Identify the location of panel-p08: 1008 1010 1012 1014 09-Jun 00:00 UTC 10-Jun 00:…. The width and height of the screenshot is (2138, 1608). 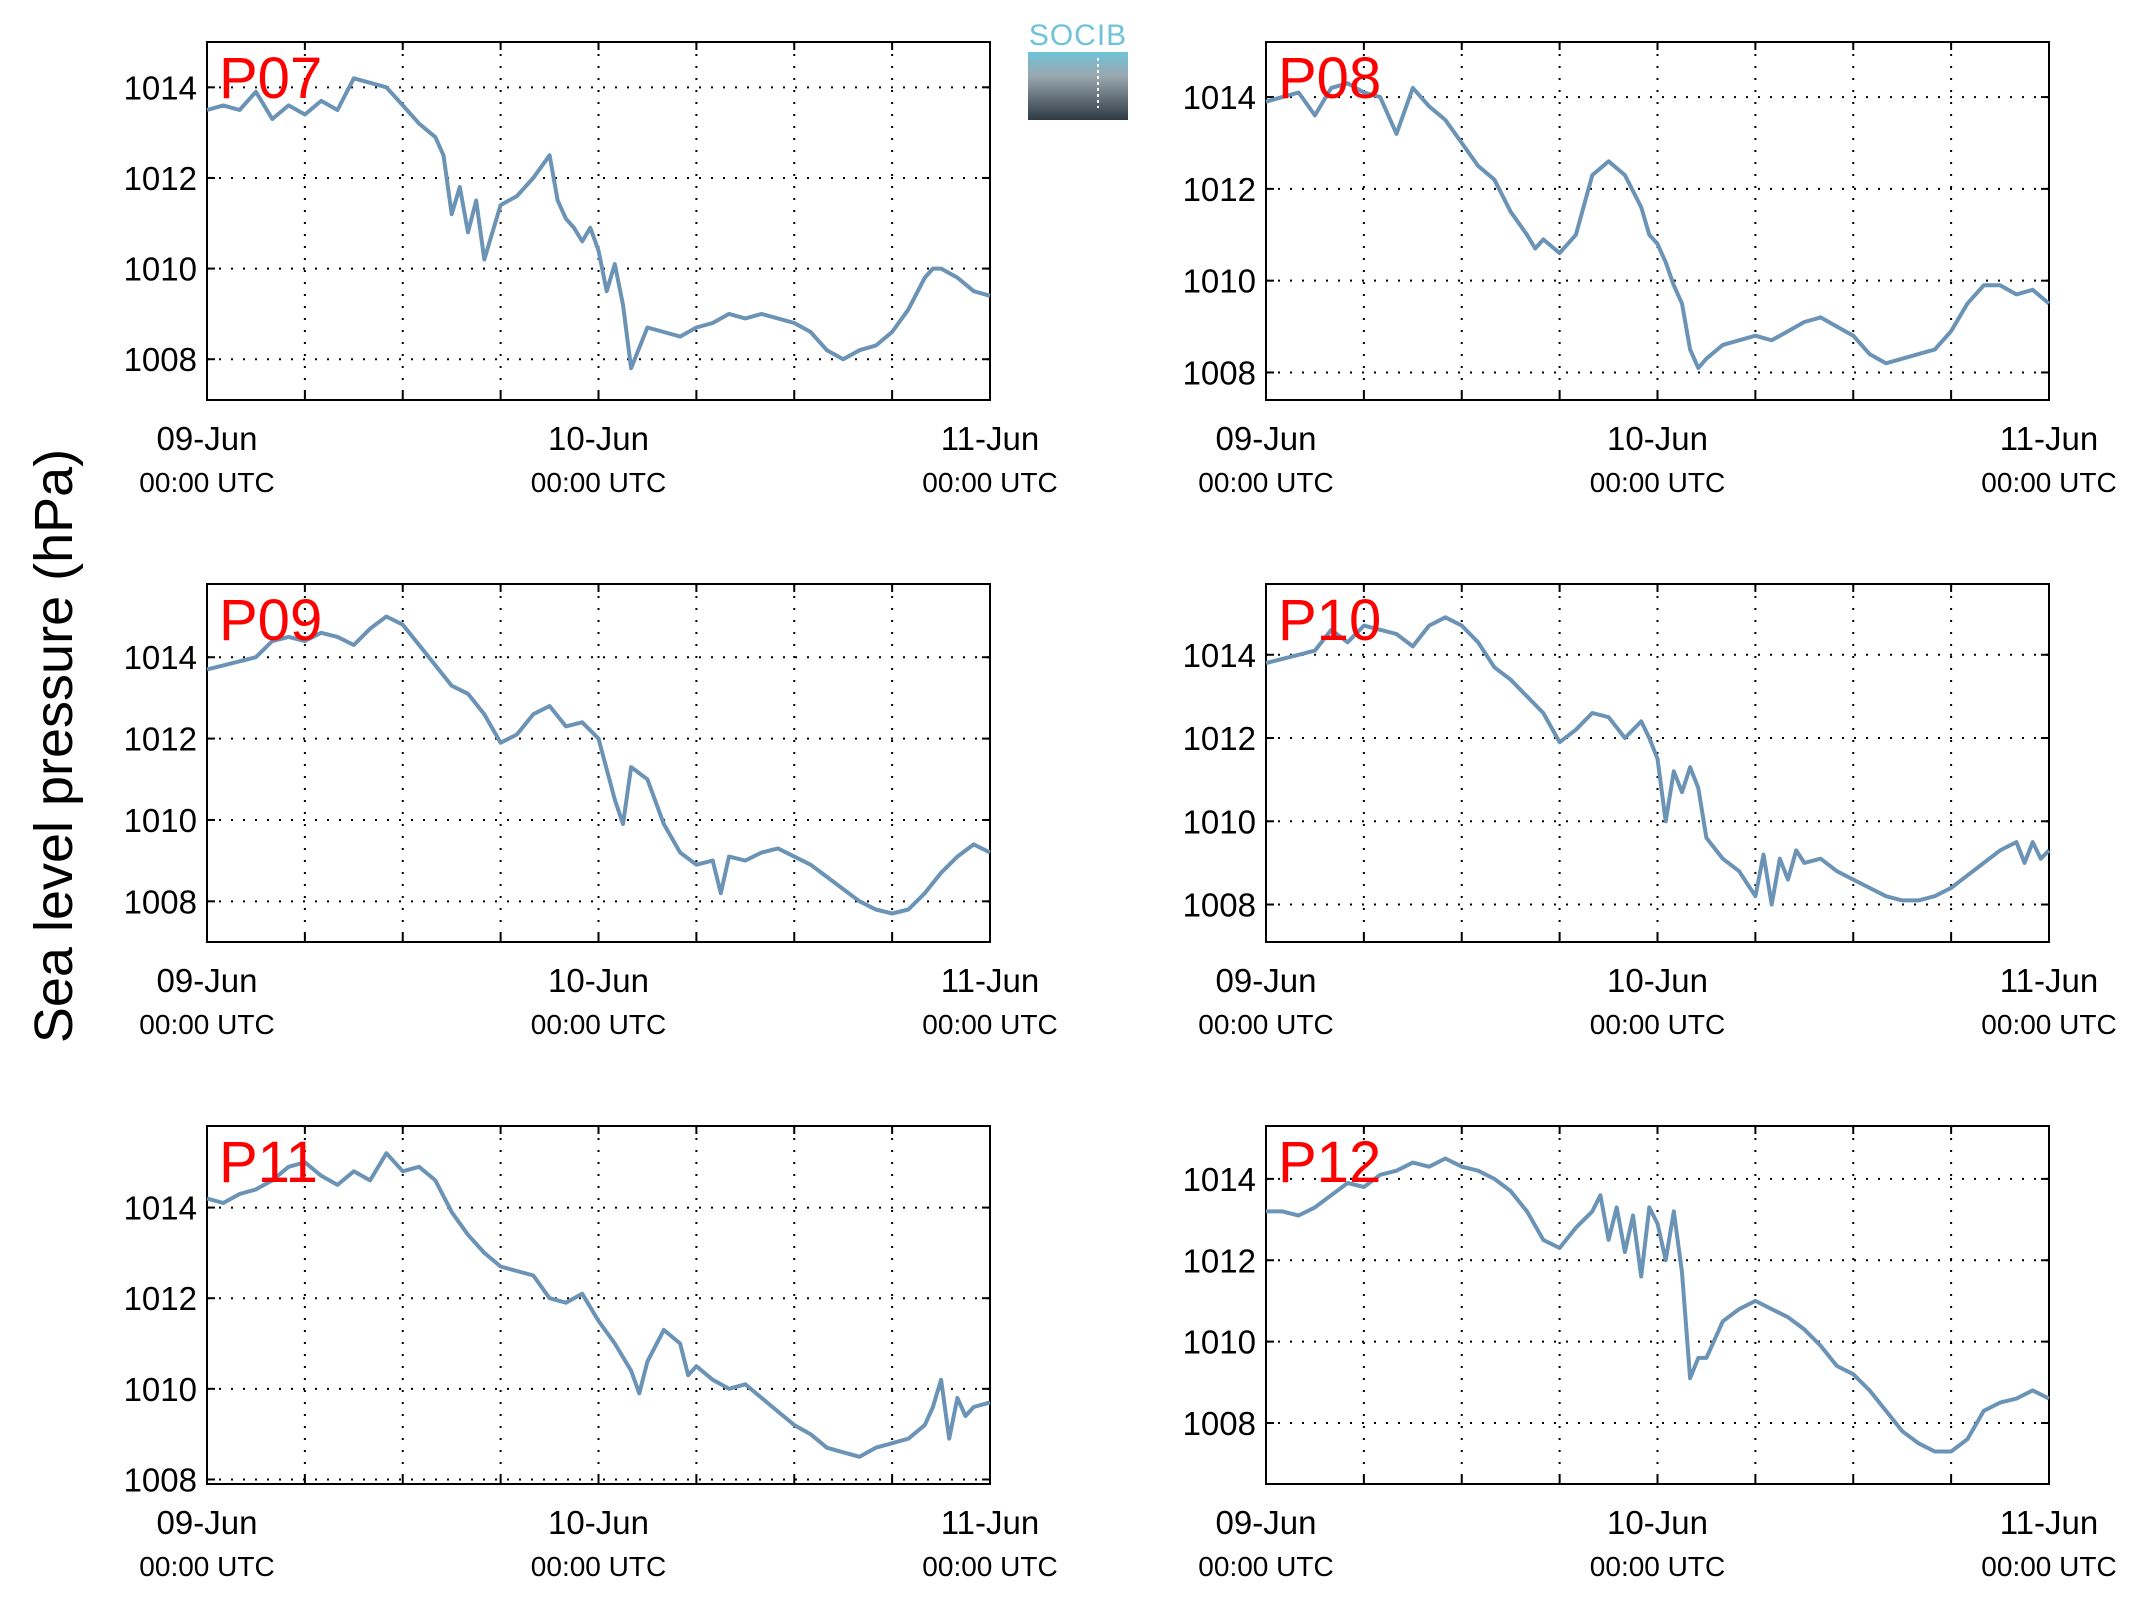
(1650, 269).